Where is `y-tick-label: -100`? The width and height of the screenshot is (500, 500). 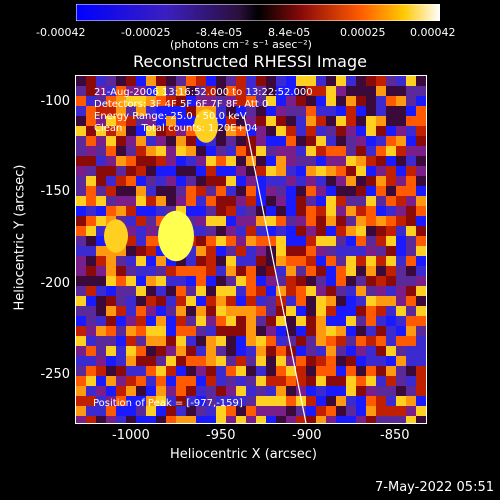 y-tick-label: -100 is located at coordinates (55, 101).